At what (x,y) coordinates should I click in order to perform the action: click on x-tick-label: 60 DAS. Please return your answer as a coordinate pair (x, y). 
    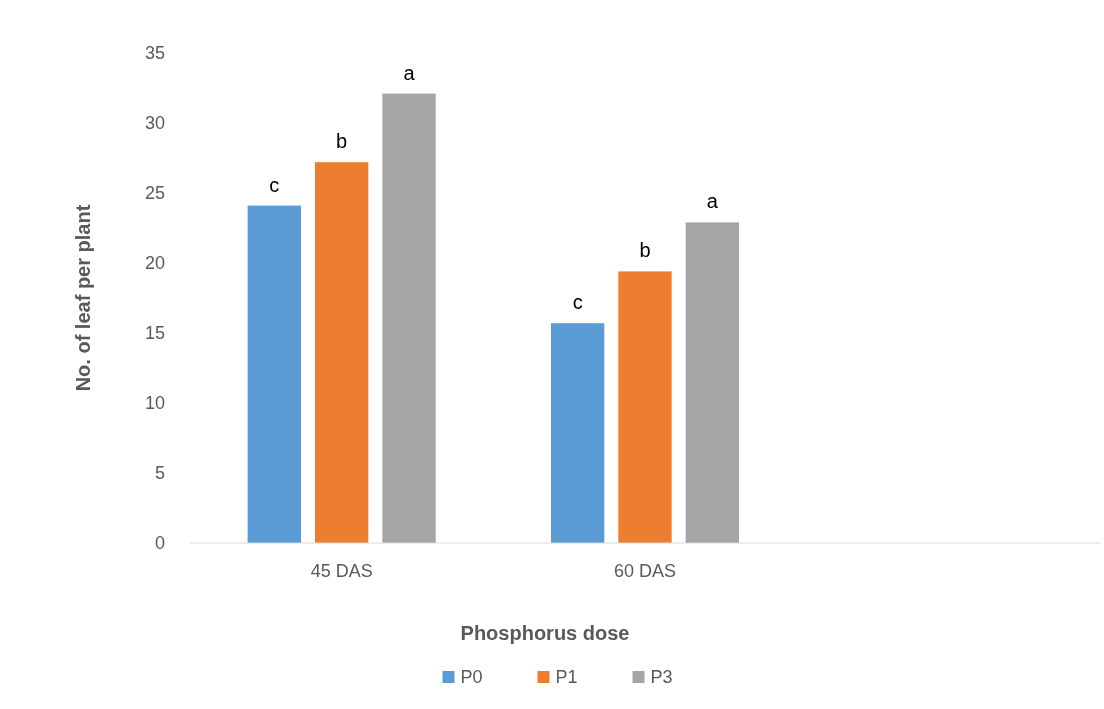
    Looking at the image, I should click on (645, 571).